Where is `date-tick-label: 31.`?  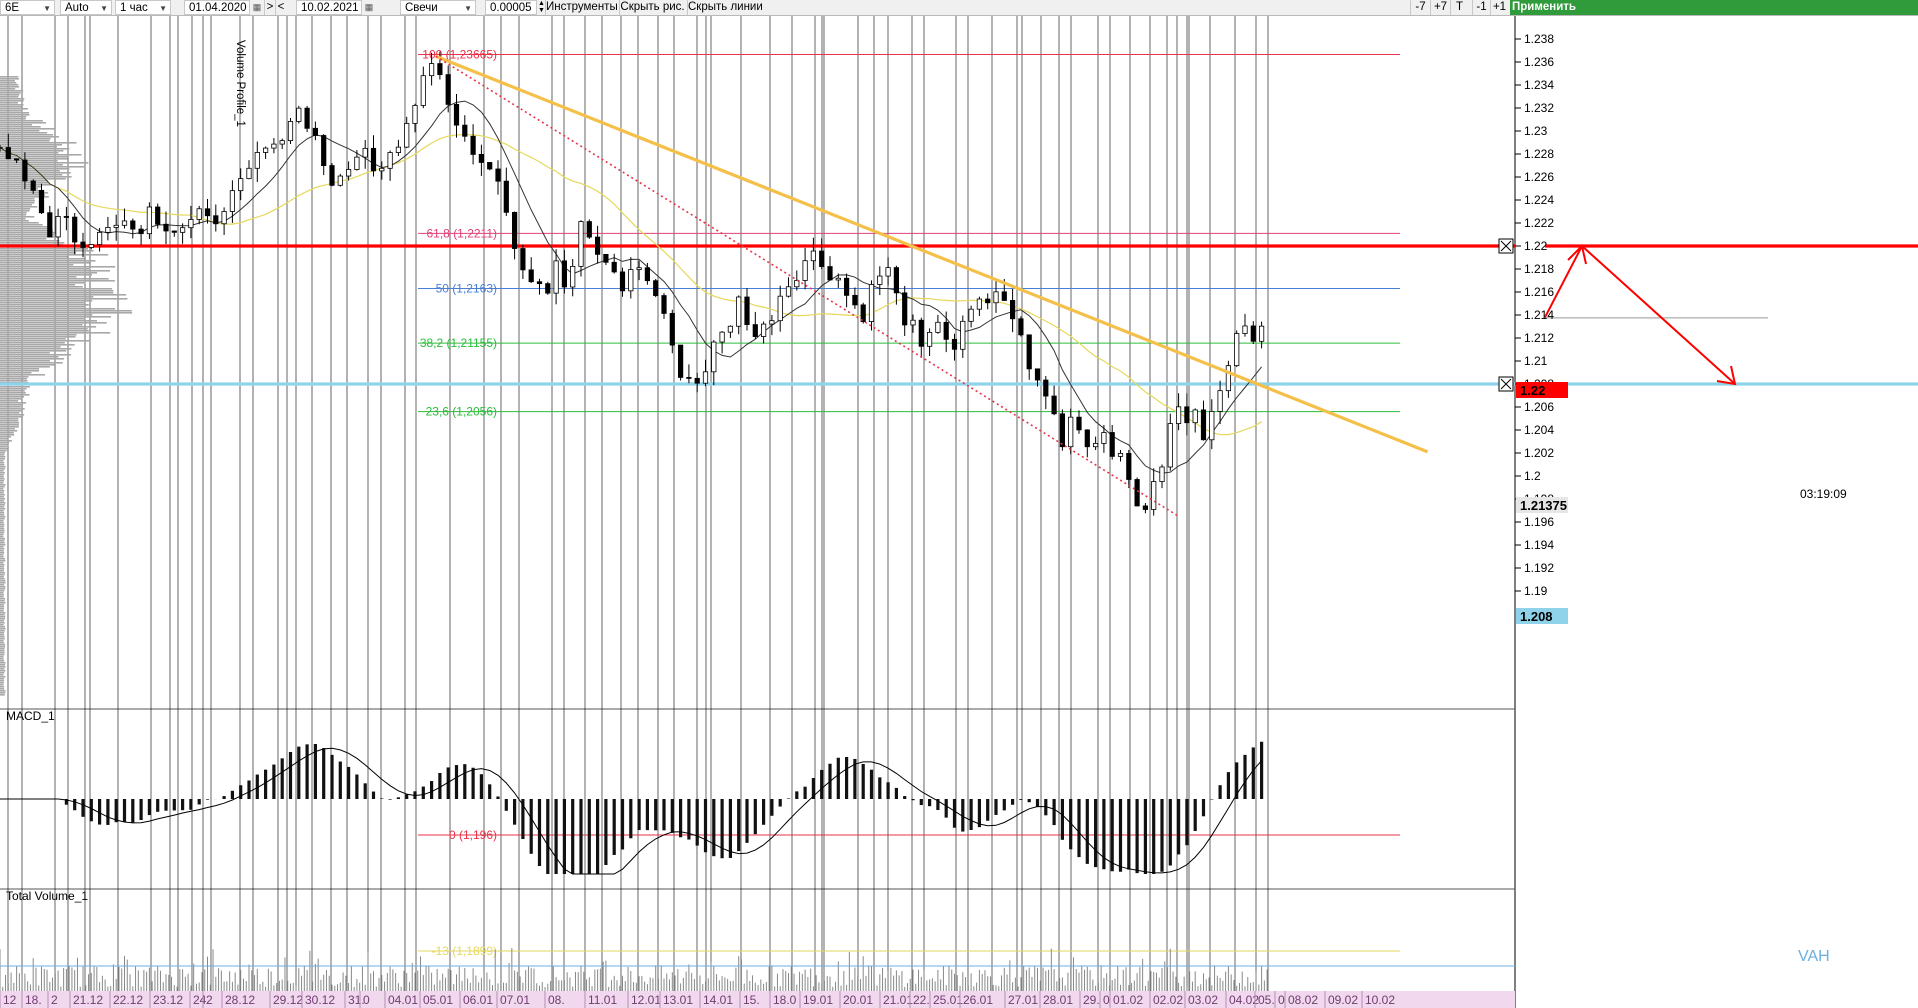 date-tick-label: 31. is located at coordinates (356, 1000).